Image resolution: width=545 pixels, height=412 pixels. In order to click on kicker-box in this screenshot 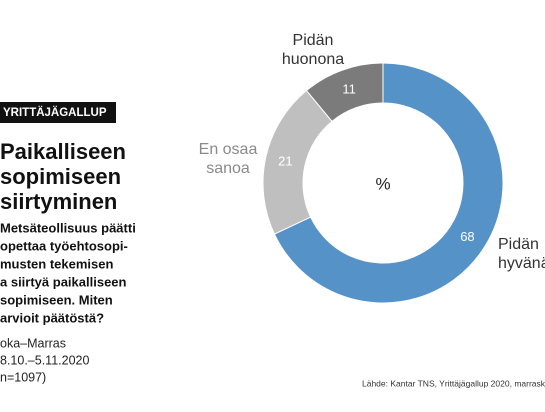, I will do `click(58, 112)`.